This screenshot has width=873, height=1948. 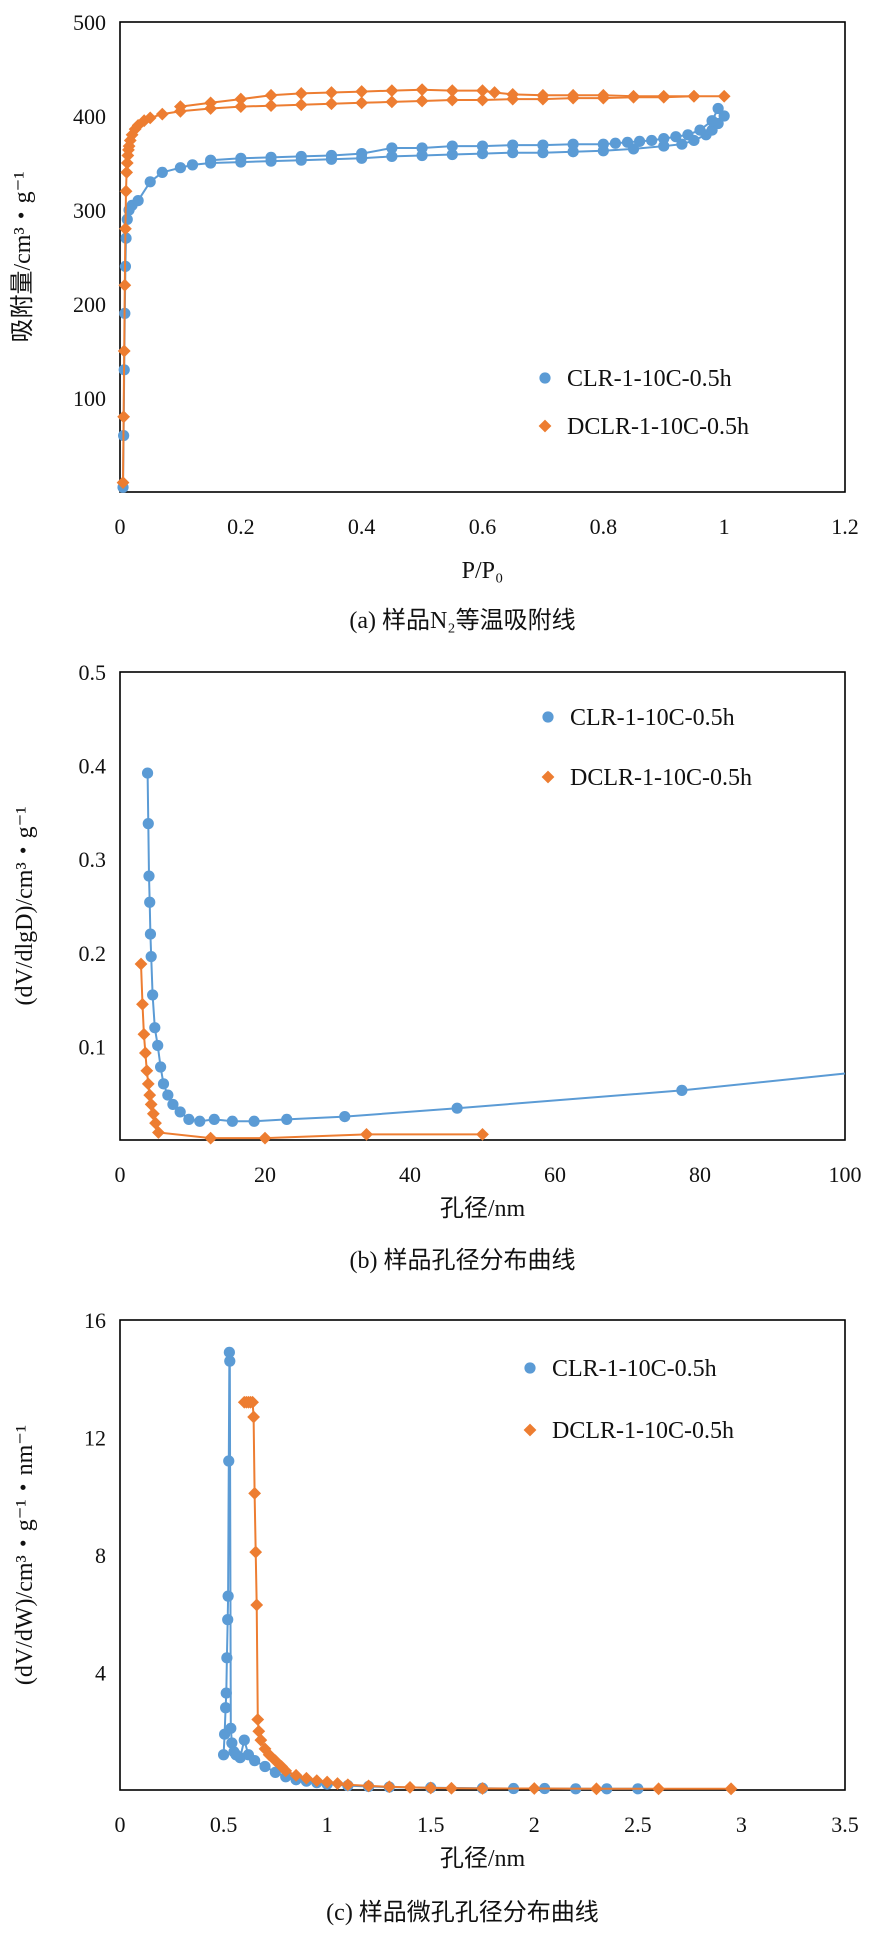 What do you see at coordinates (93, 859) in the screenshot?
I see `y-tick-label: 0.3` at bounding box center [93, 859].